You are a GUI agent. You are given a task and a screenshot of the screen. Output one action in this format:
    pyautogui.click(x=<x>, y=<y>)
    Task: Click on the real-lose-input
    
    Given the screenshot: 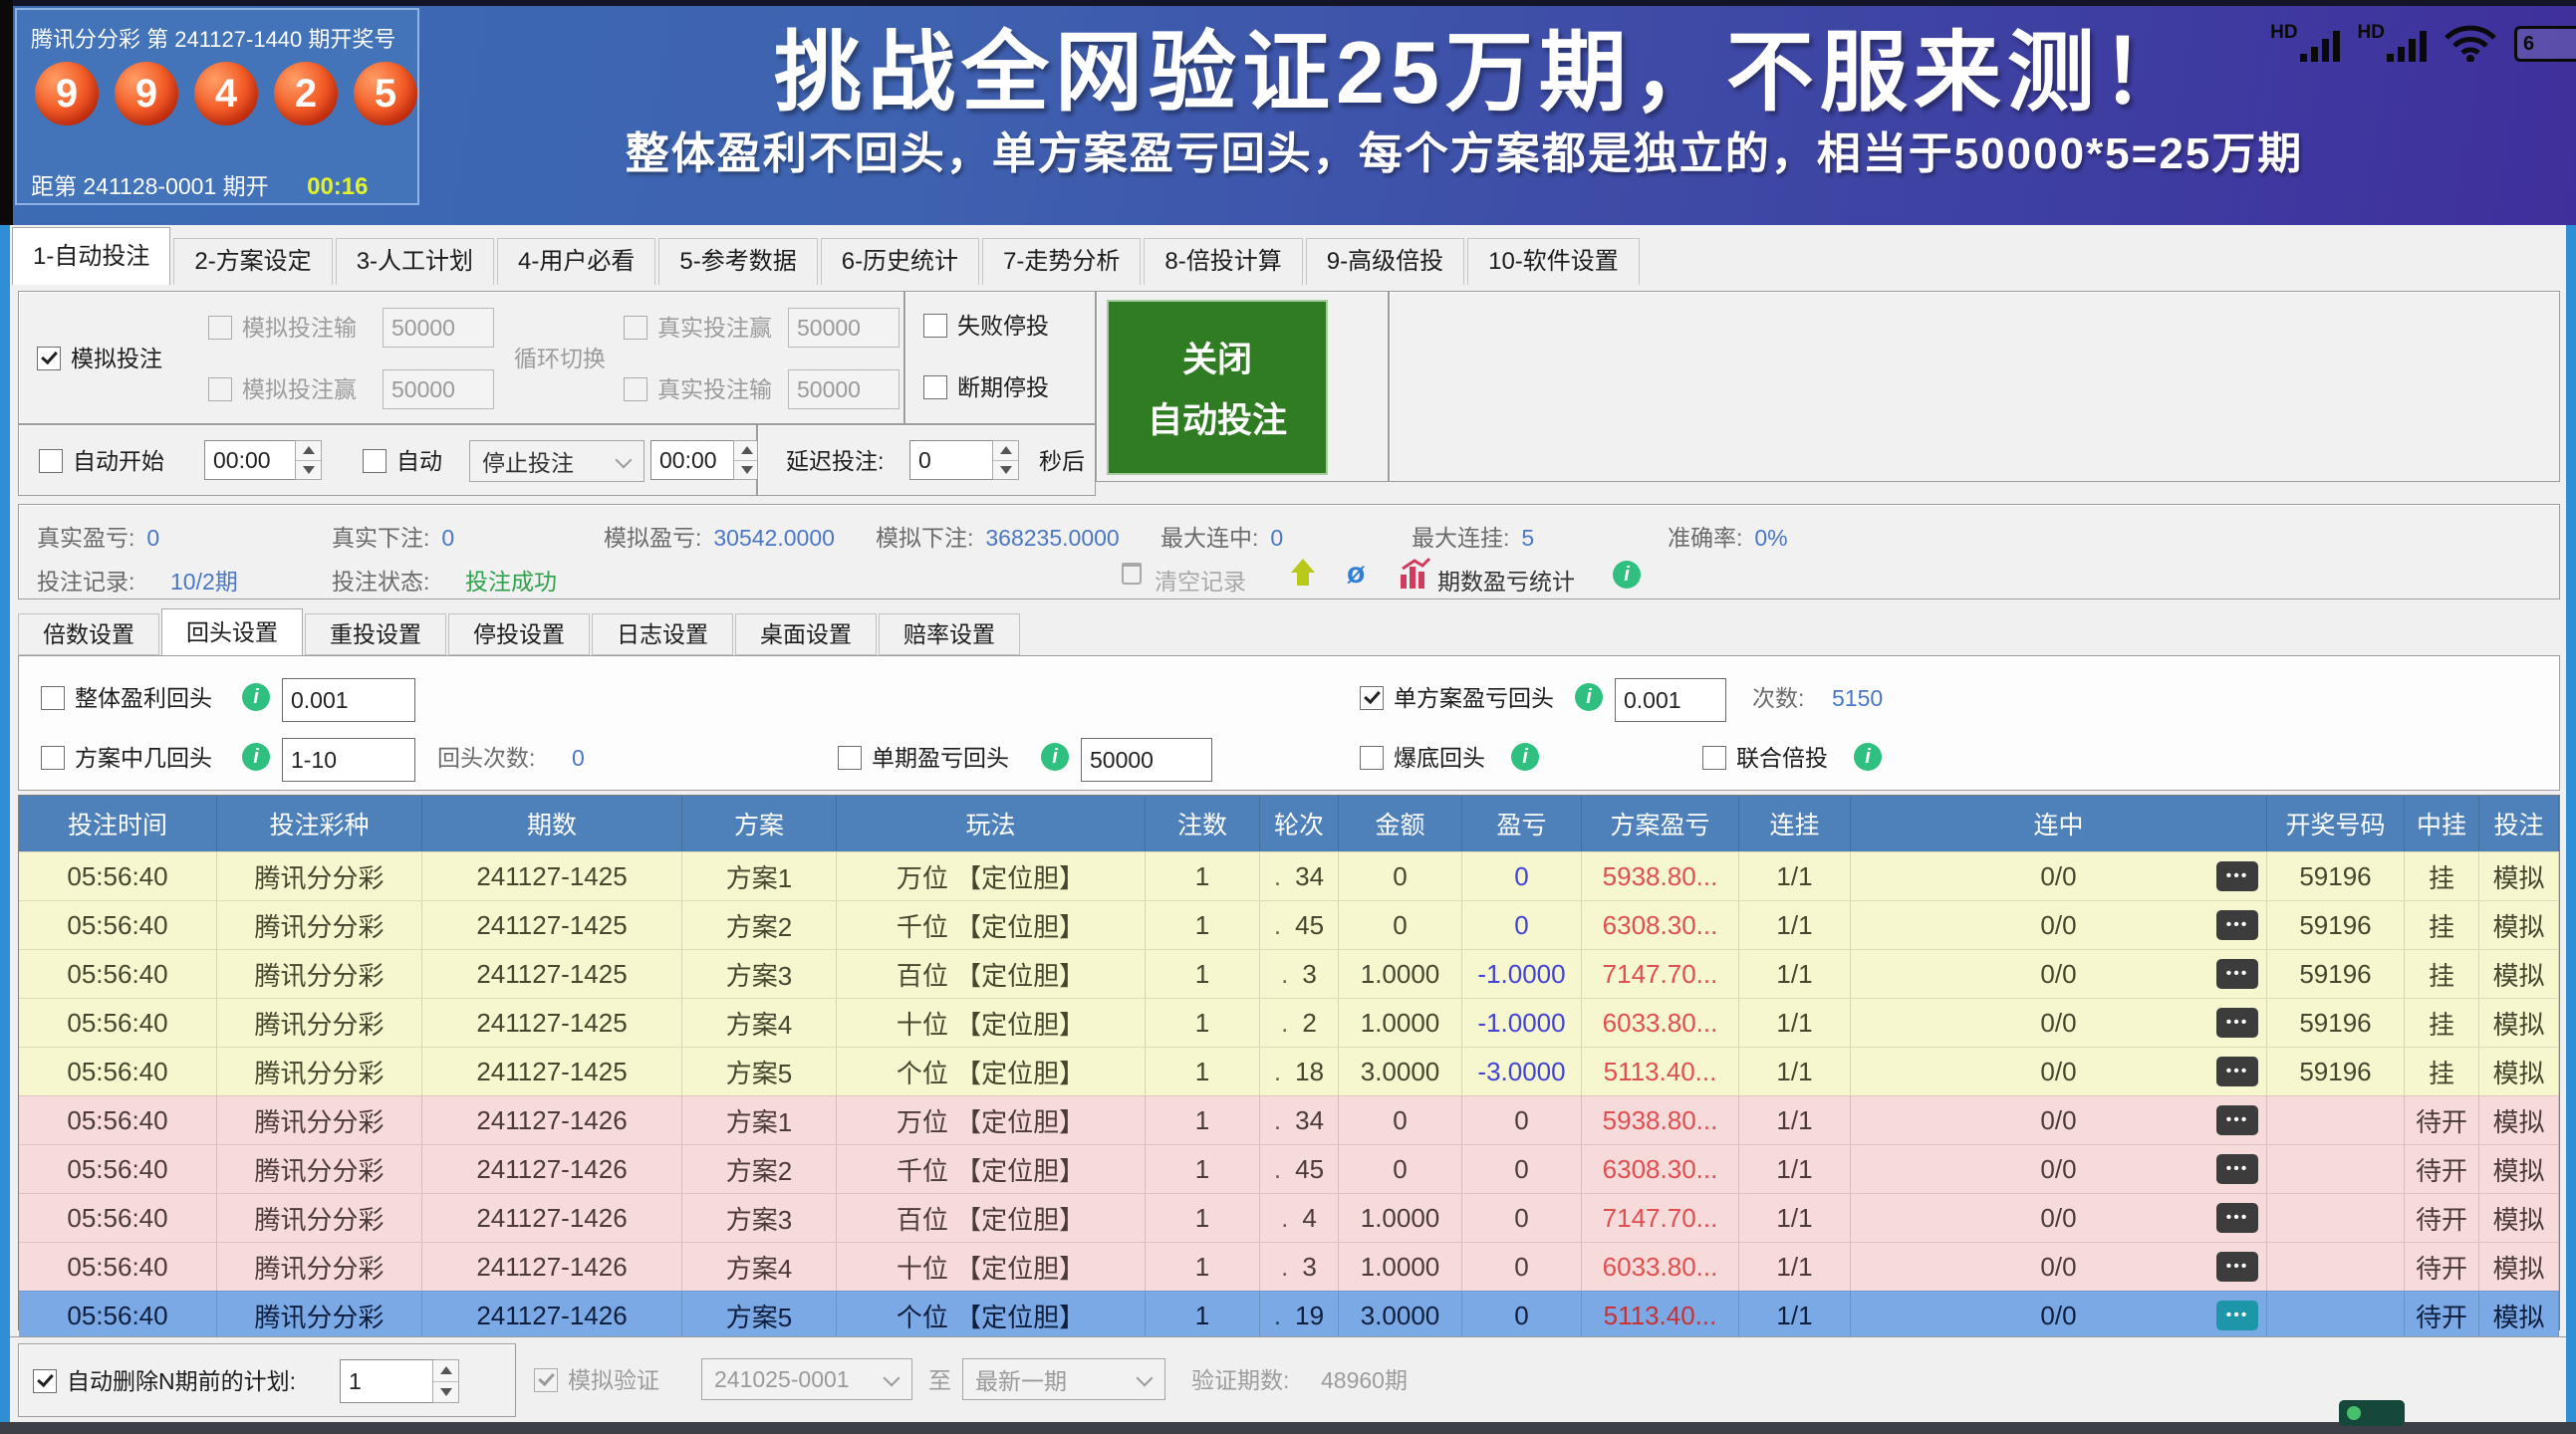 What is the action you would take?
    pyautogui.click(x=844, y=389)
    